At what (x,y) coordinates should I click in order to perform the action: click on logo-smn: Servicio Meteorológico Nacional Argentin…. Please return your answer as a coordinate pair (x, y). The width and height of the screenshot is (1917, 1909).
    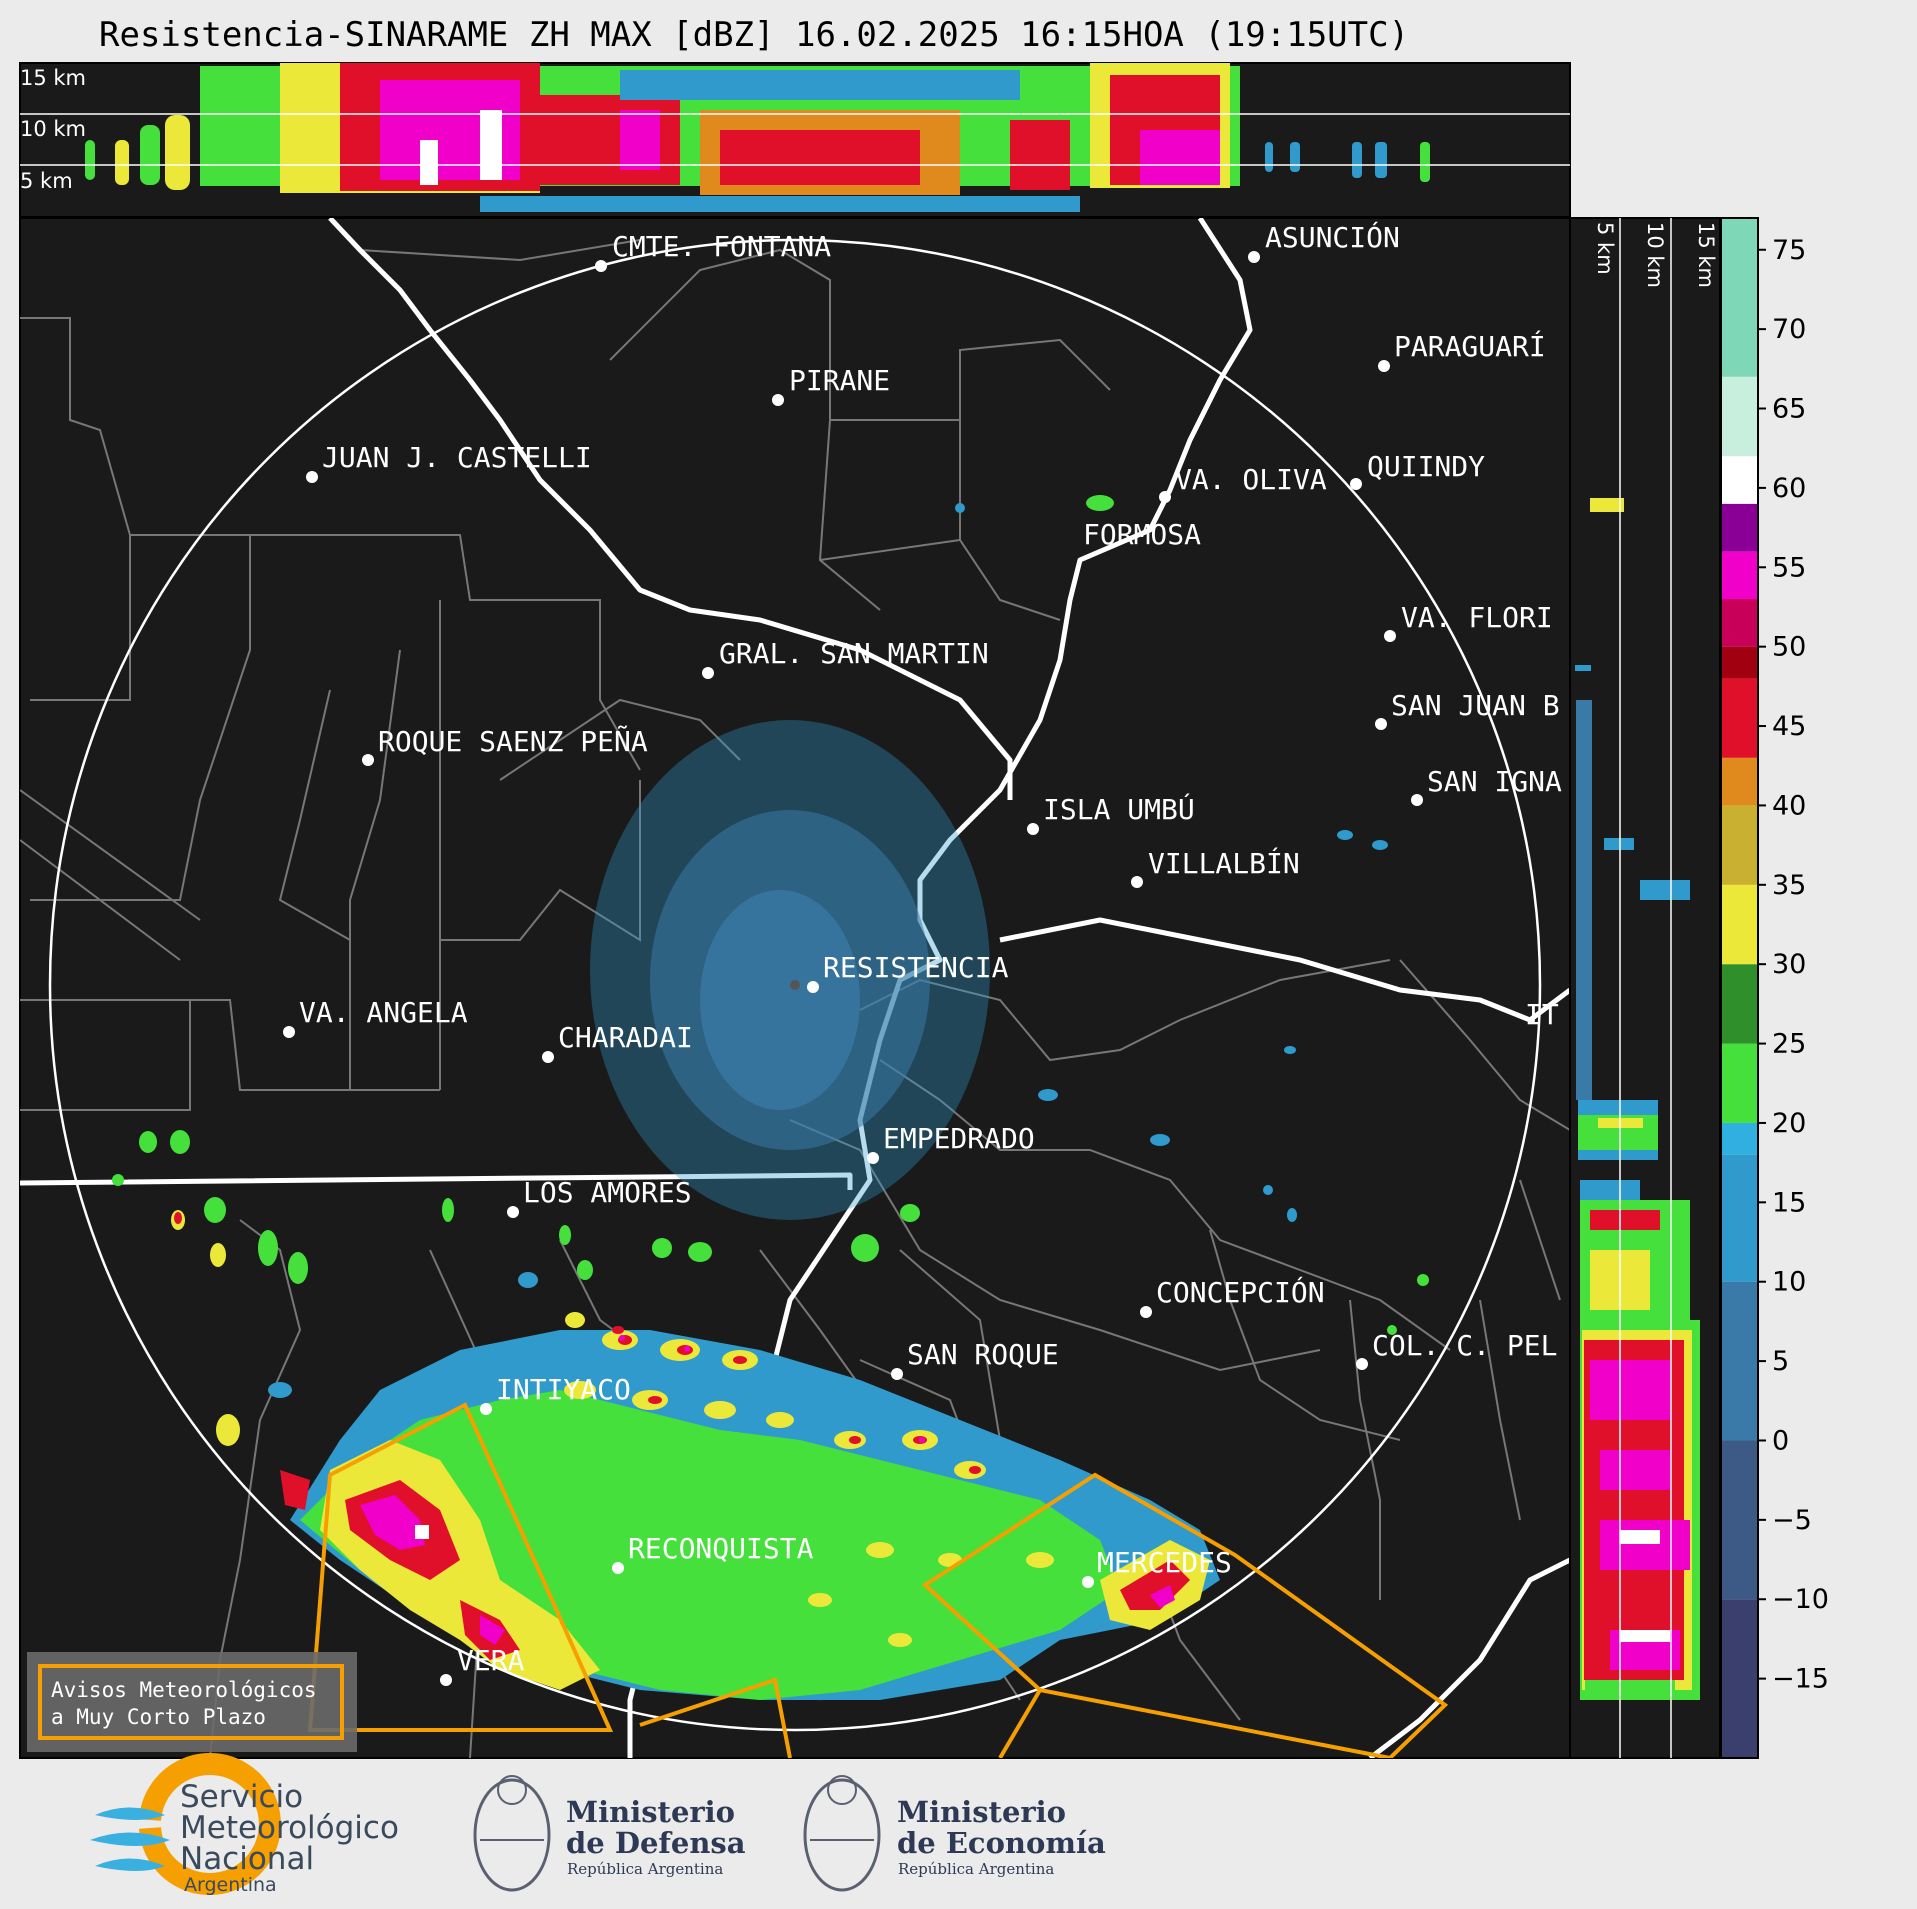
    Looking at the image, I should click on (244, 1824).